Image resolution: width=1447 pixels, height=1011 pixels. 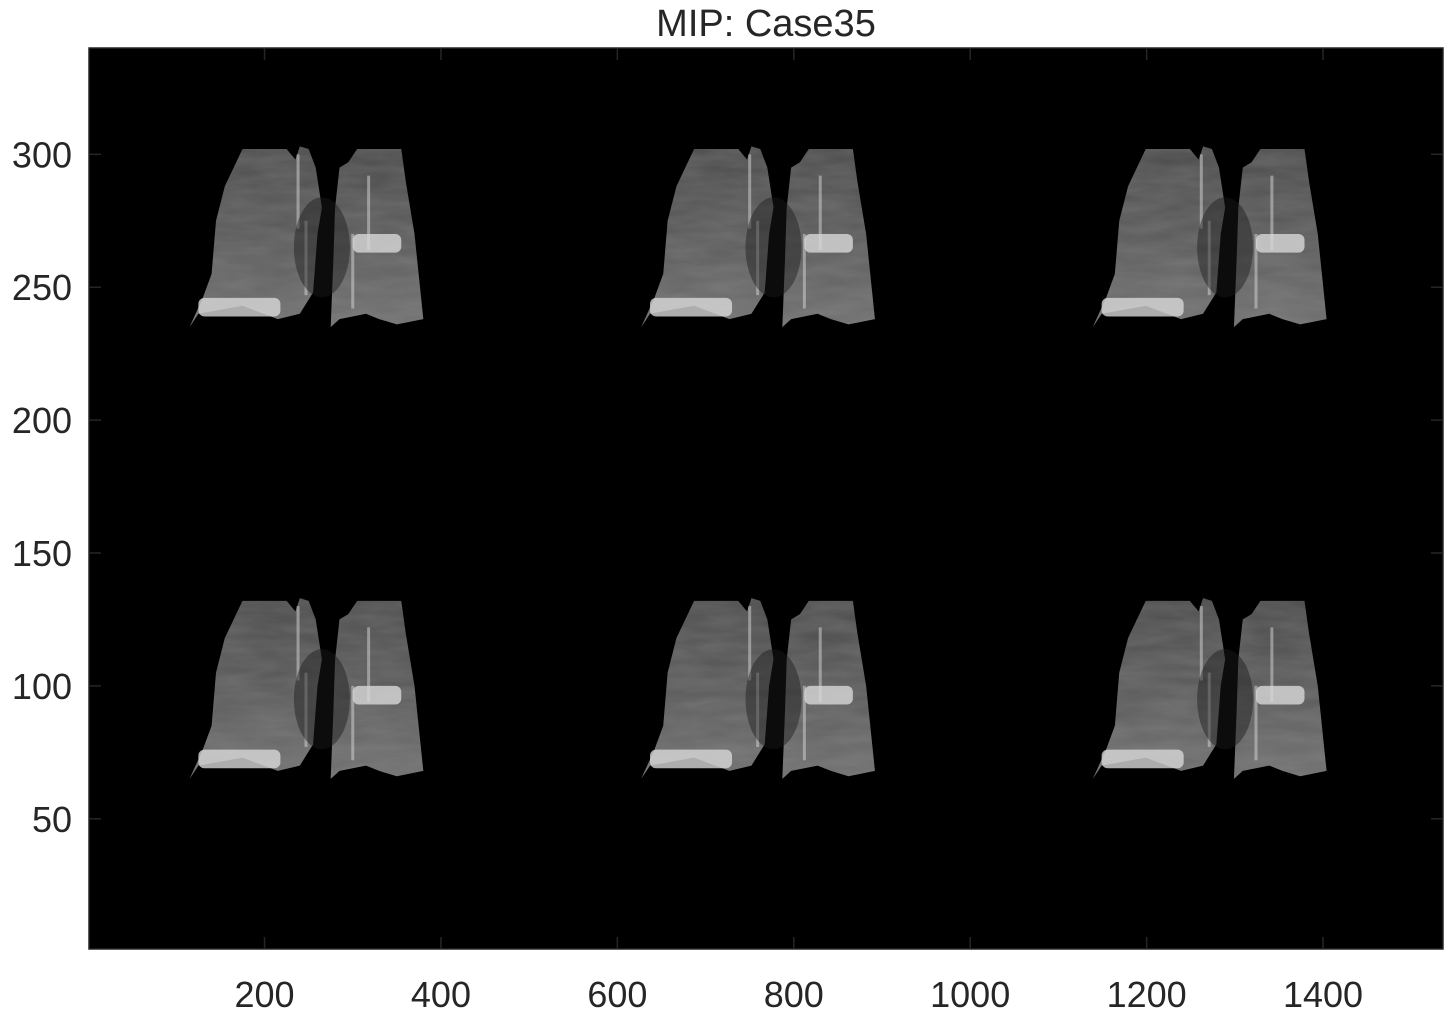 What do you see at coordinates (617, 992) in the screenshot?
I see `x-tick-label: 600` at bounding box center [617, 992].